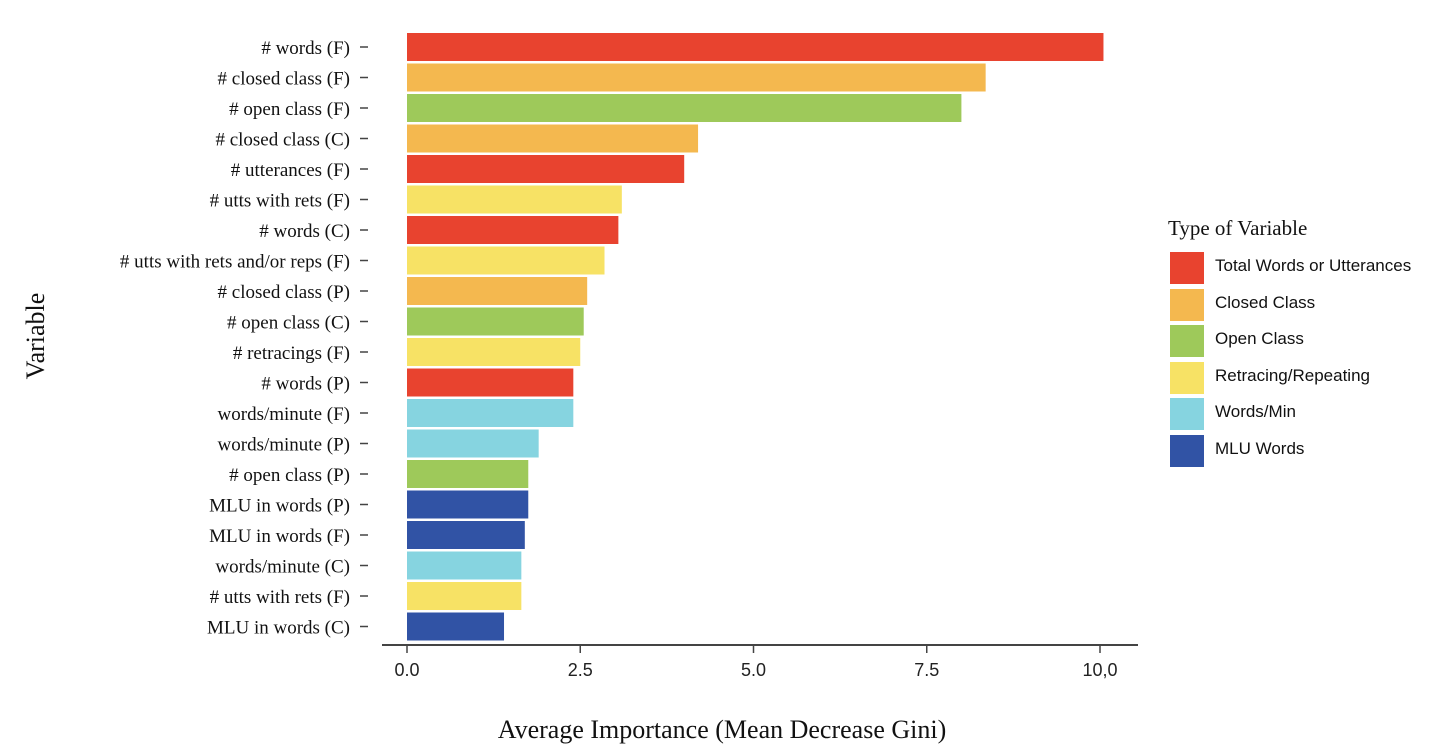 This screenshot has width=1452, height=754. Describe the element at coordinates (1308, 451) in the screenshot. I see `legend-item-5: MLU Words` at that location.